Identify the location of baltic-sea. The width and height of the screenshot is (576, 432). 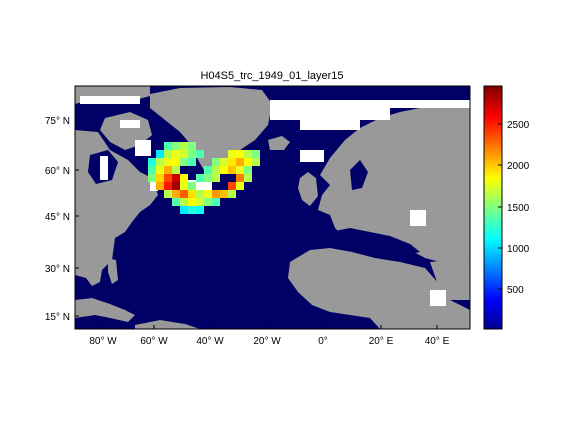
(359, 175).